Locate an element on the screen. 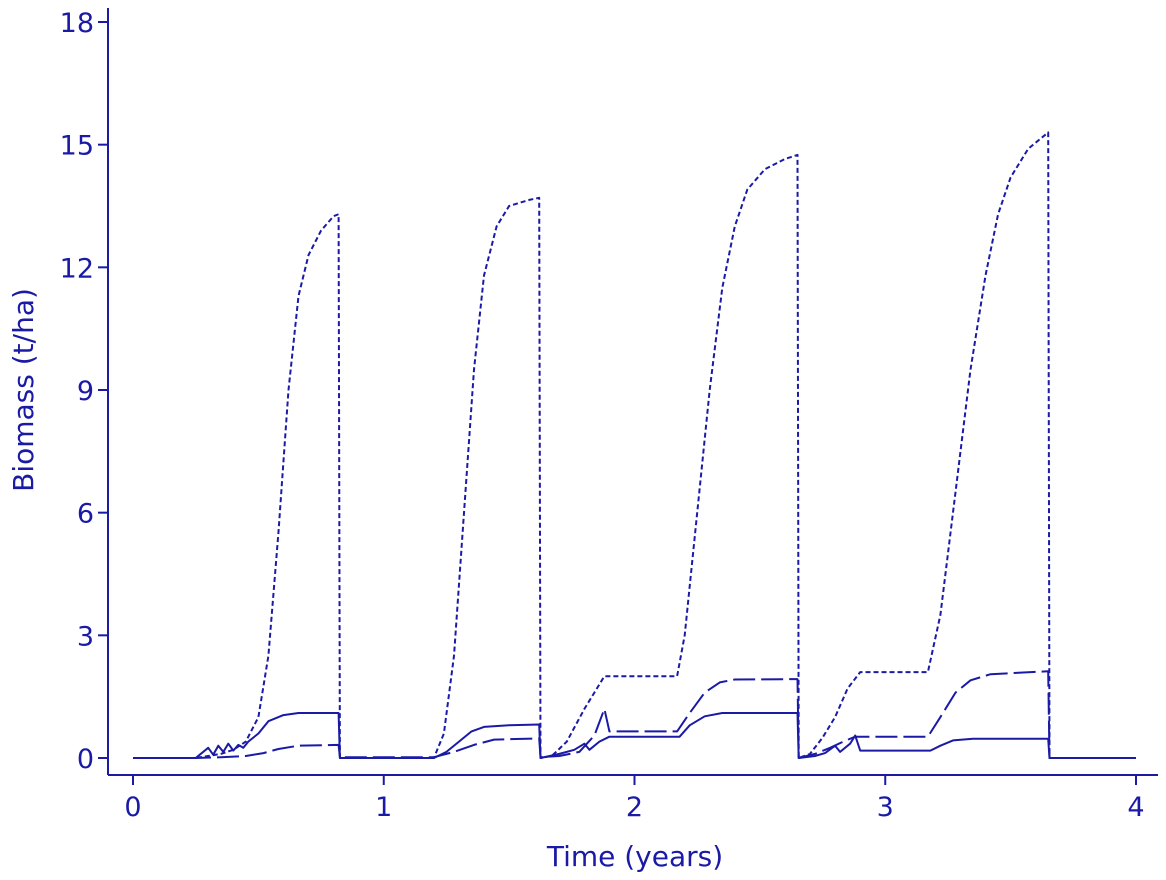 The image size is (1166, 880). x-tick-label: 1 is located at coordinates (383, 807).